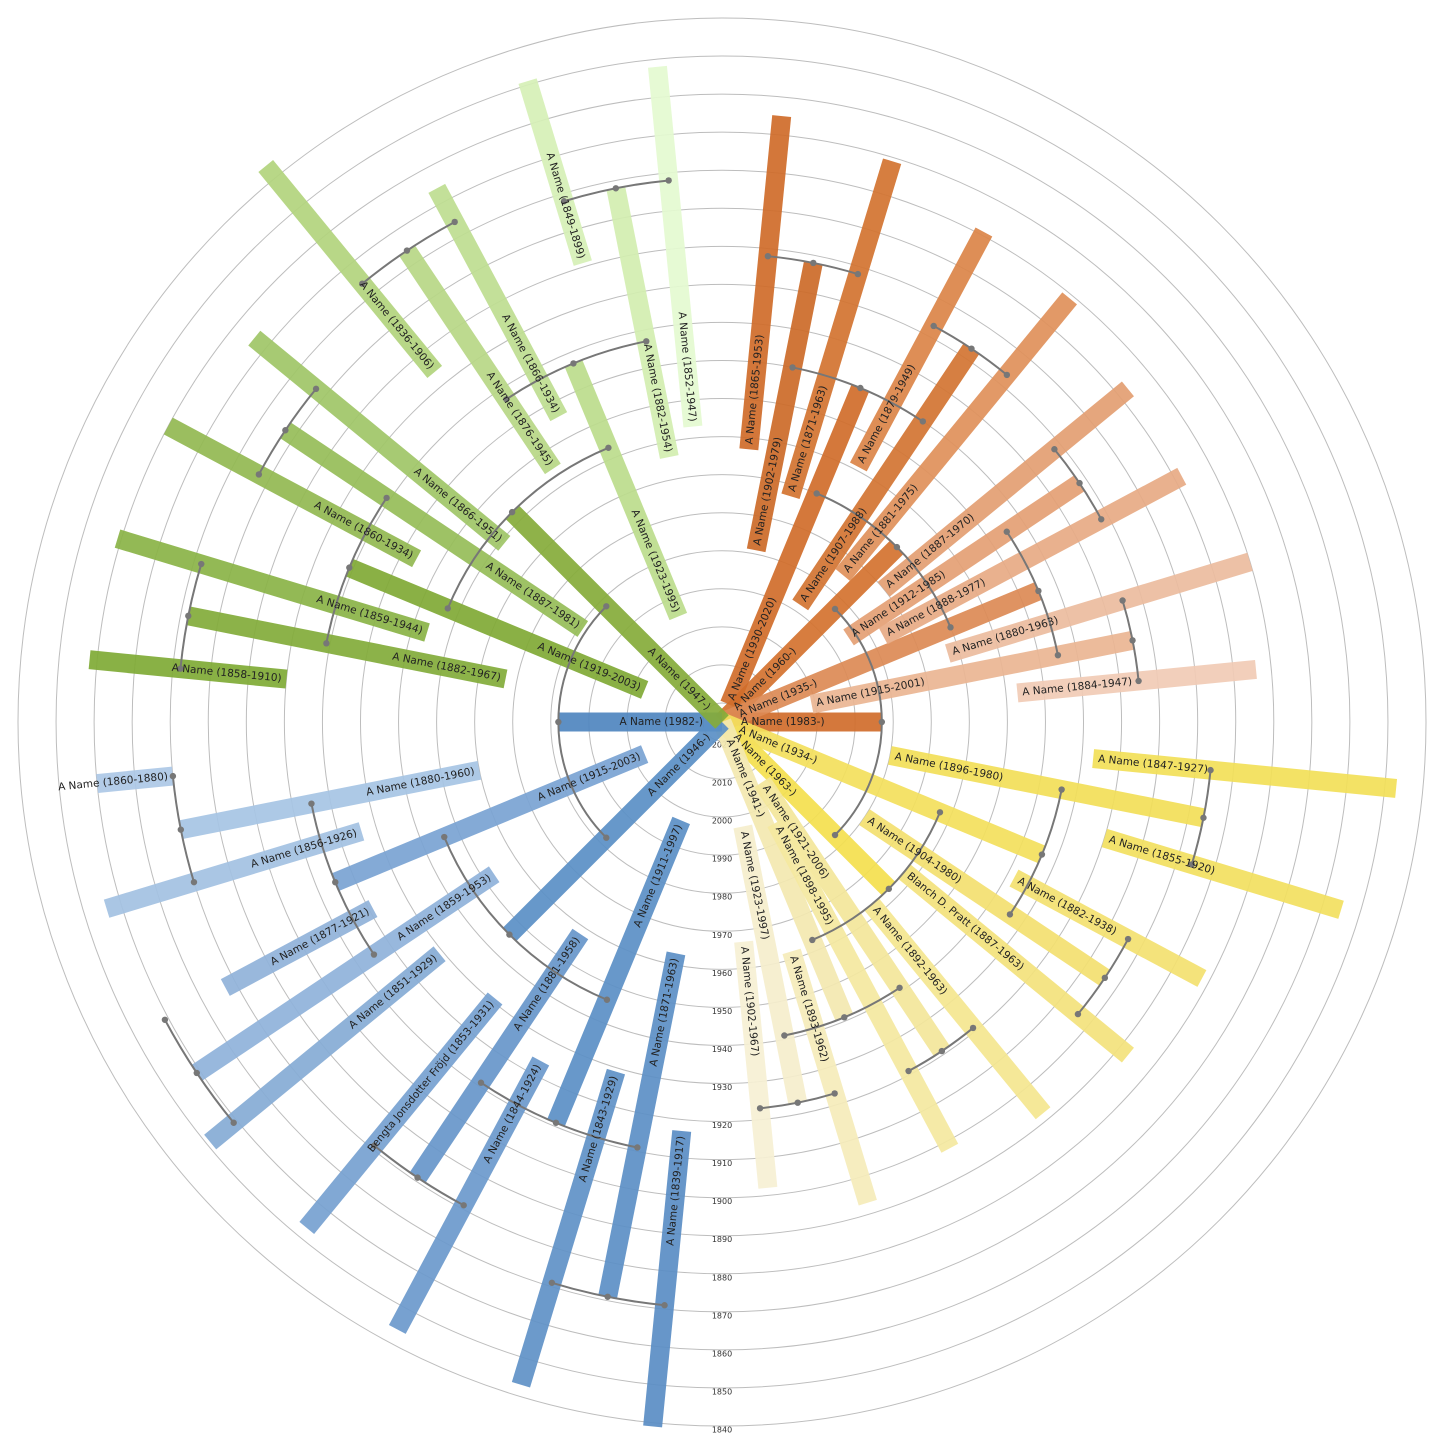 This screenshot has width=1445, height=1445. I want to click on tick-label: 1870, so click(722, 1315).